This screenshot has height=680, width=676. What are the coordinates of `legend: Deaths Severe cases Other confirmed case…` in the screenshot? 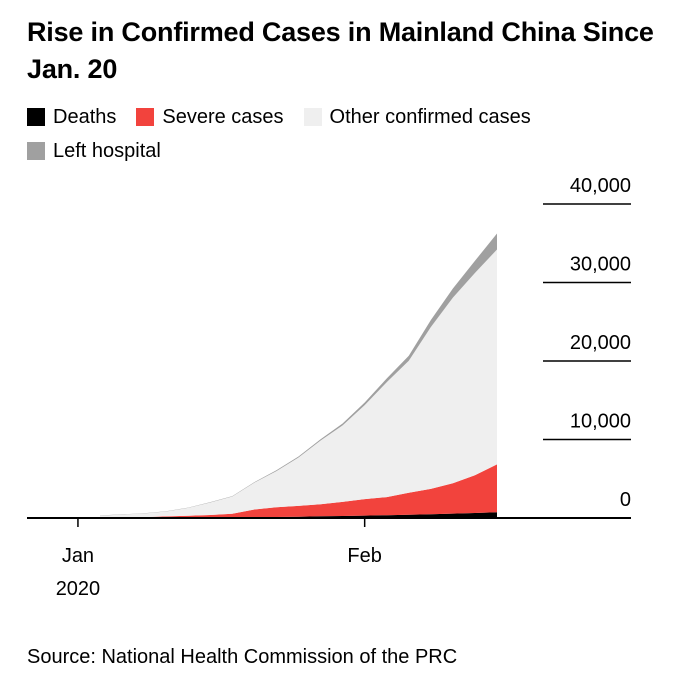 It's located at (347, 134).